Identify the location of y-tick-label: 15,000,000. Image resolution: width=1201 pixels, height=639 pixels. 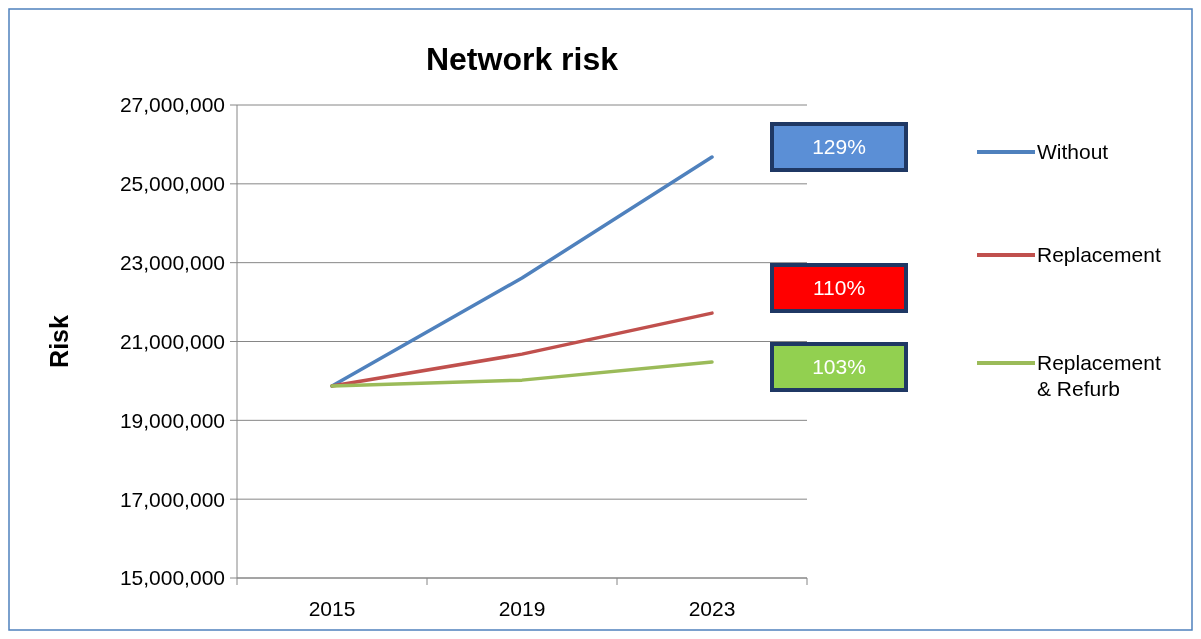
(172, 578).